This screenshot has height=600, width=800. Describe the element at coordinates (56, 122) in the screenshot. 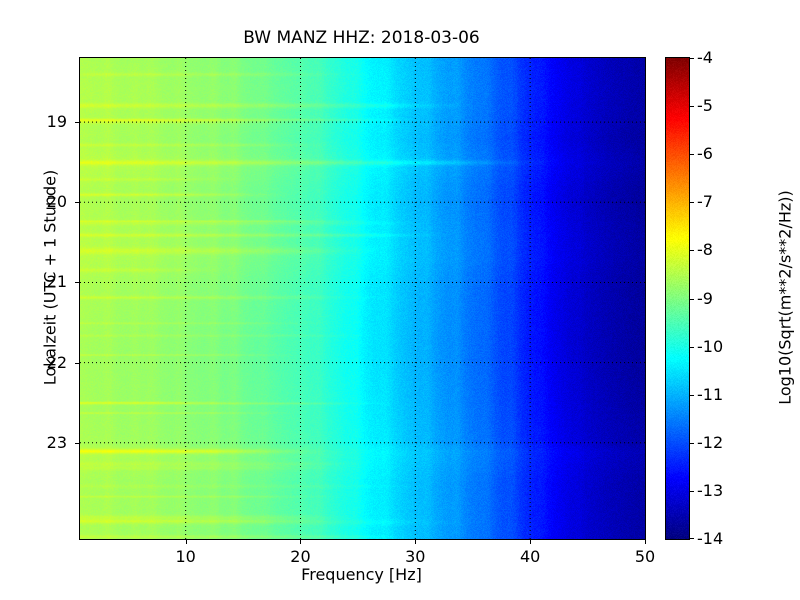

I see `y-tick-label: 19` at that location.